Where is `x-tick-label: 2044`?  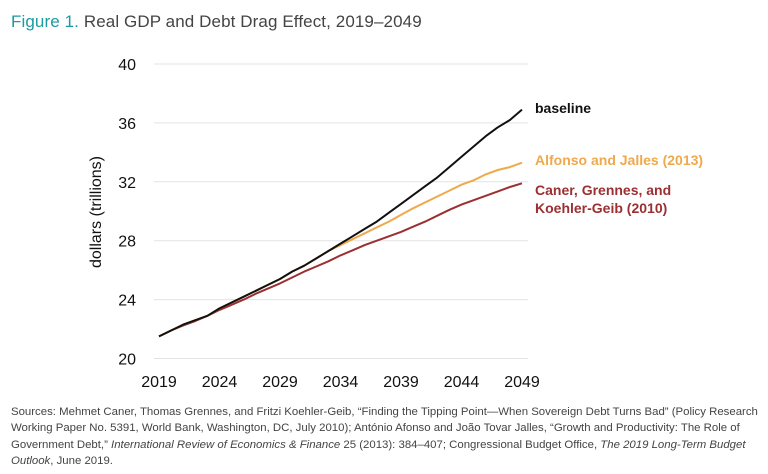
x-tick-label: 2044 is located at coordinates (462, 382).